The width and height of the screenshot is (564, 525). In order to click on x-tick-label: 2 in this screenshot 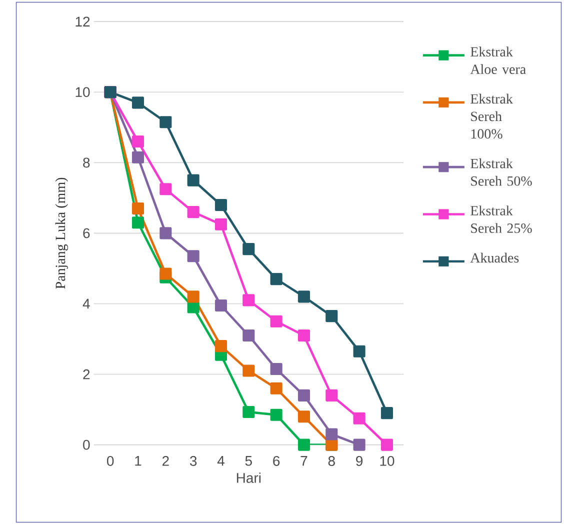, I will do `click(165, 461)`.